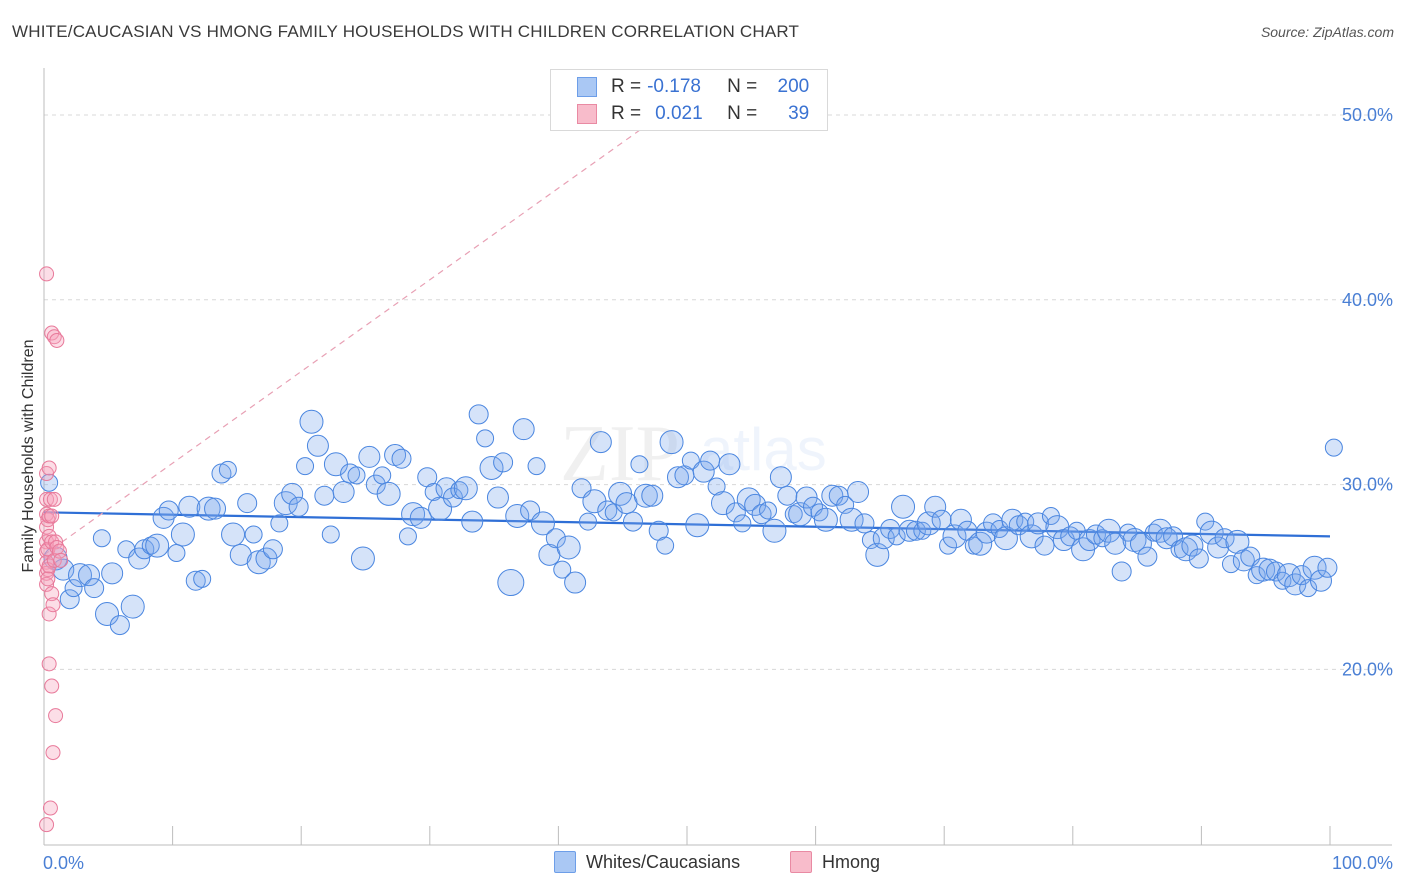  I want to click on stats-row-white: R = -0.178 N = 200, so click(680, 87).